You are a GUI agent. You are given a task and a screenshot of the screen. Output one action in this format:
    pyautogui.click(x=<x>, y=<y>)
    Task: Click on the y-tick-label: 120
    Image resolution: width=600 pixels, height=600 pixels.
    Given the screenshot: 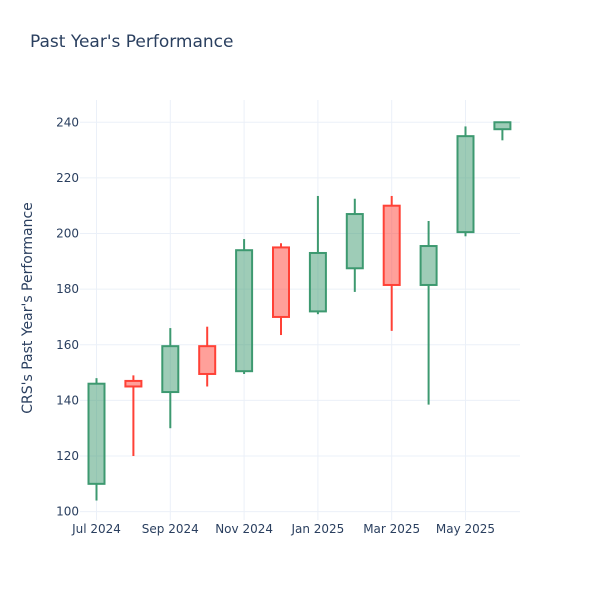 What is the action you would take?
    pyautogui.click(x=67, y=456)
    